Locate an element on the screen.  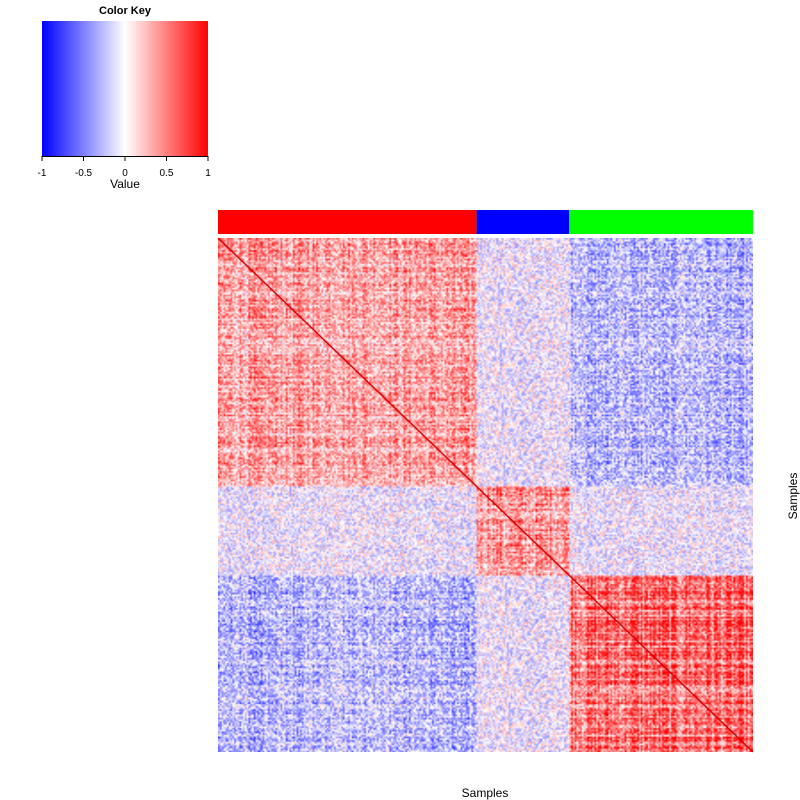
color-key: Color Key -1 -0.5 0 0.5 1 Value is located at coordinates (125, 98).